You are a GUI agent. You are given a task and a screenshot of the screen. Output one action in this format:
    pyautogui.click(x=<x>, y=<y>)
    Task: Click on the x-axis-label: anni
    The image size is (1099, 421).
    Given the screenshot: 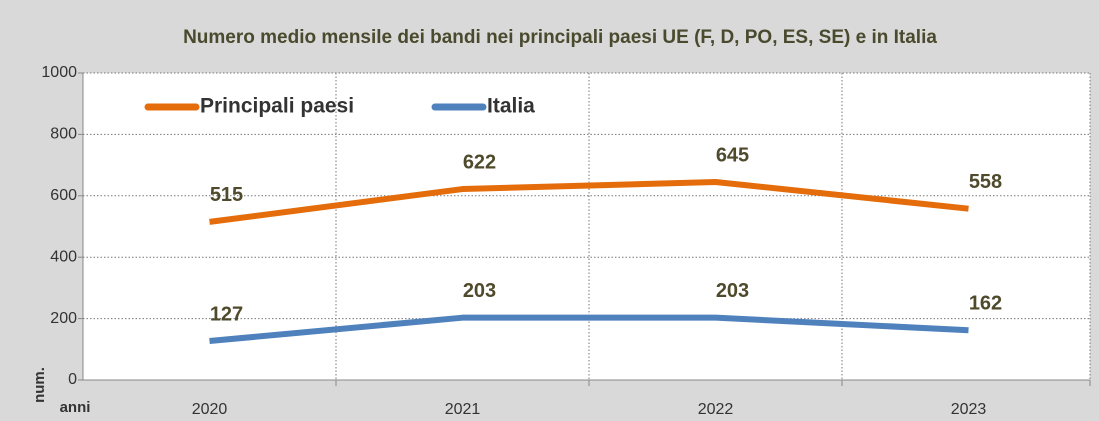 What is the action you would take?
    pyautogui.click(x=75, y=407)
    